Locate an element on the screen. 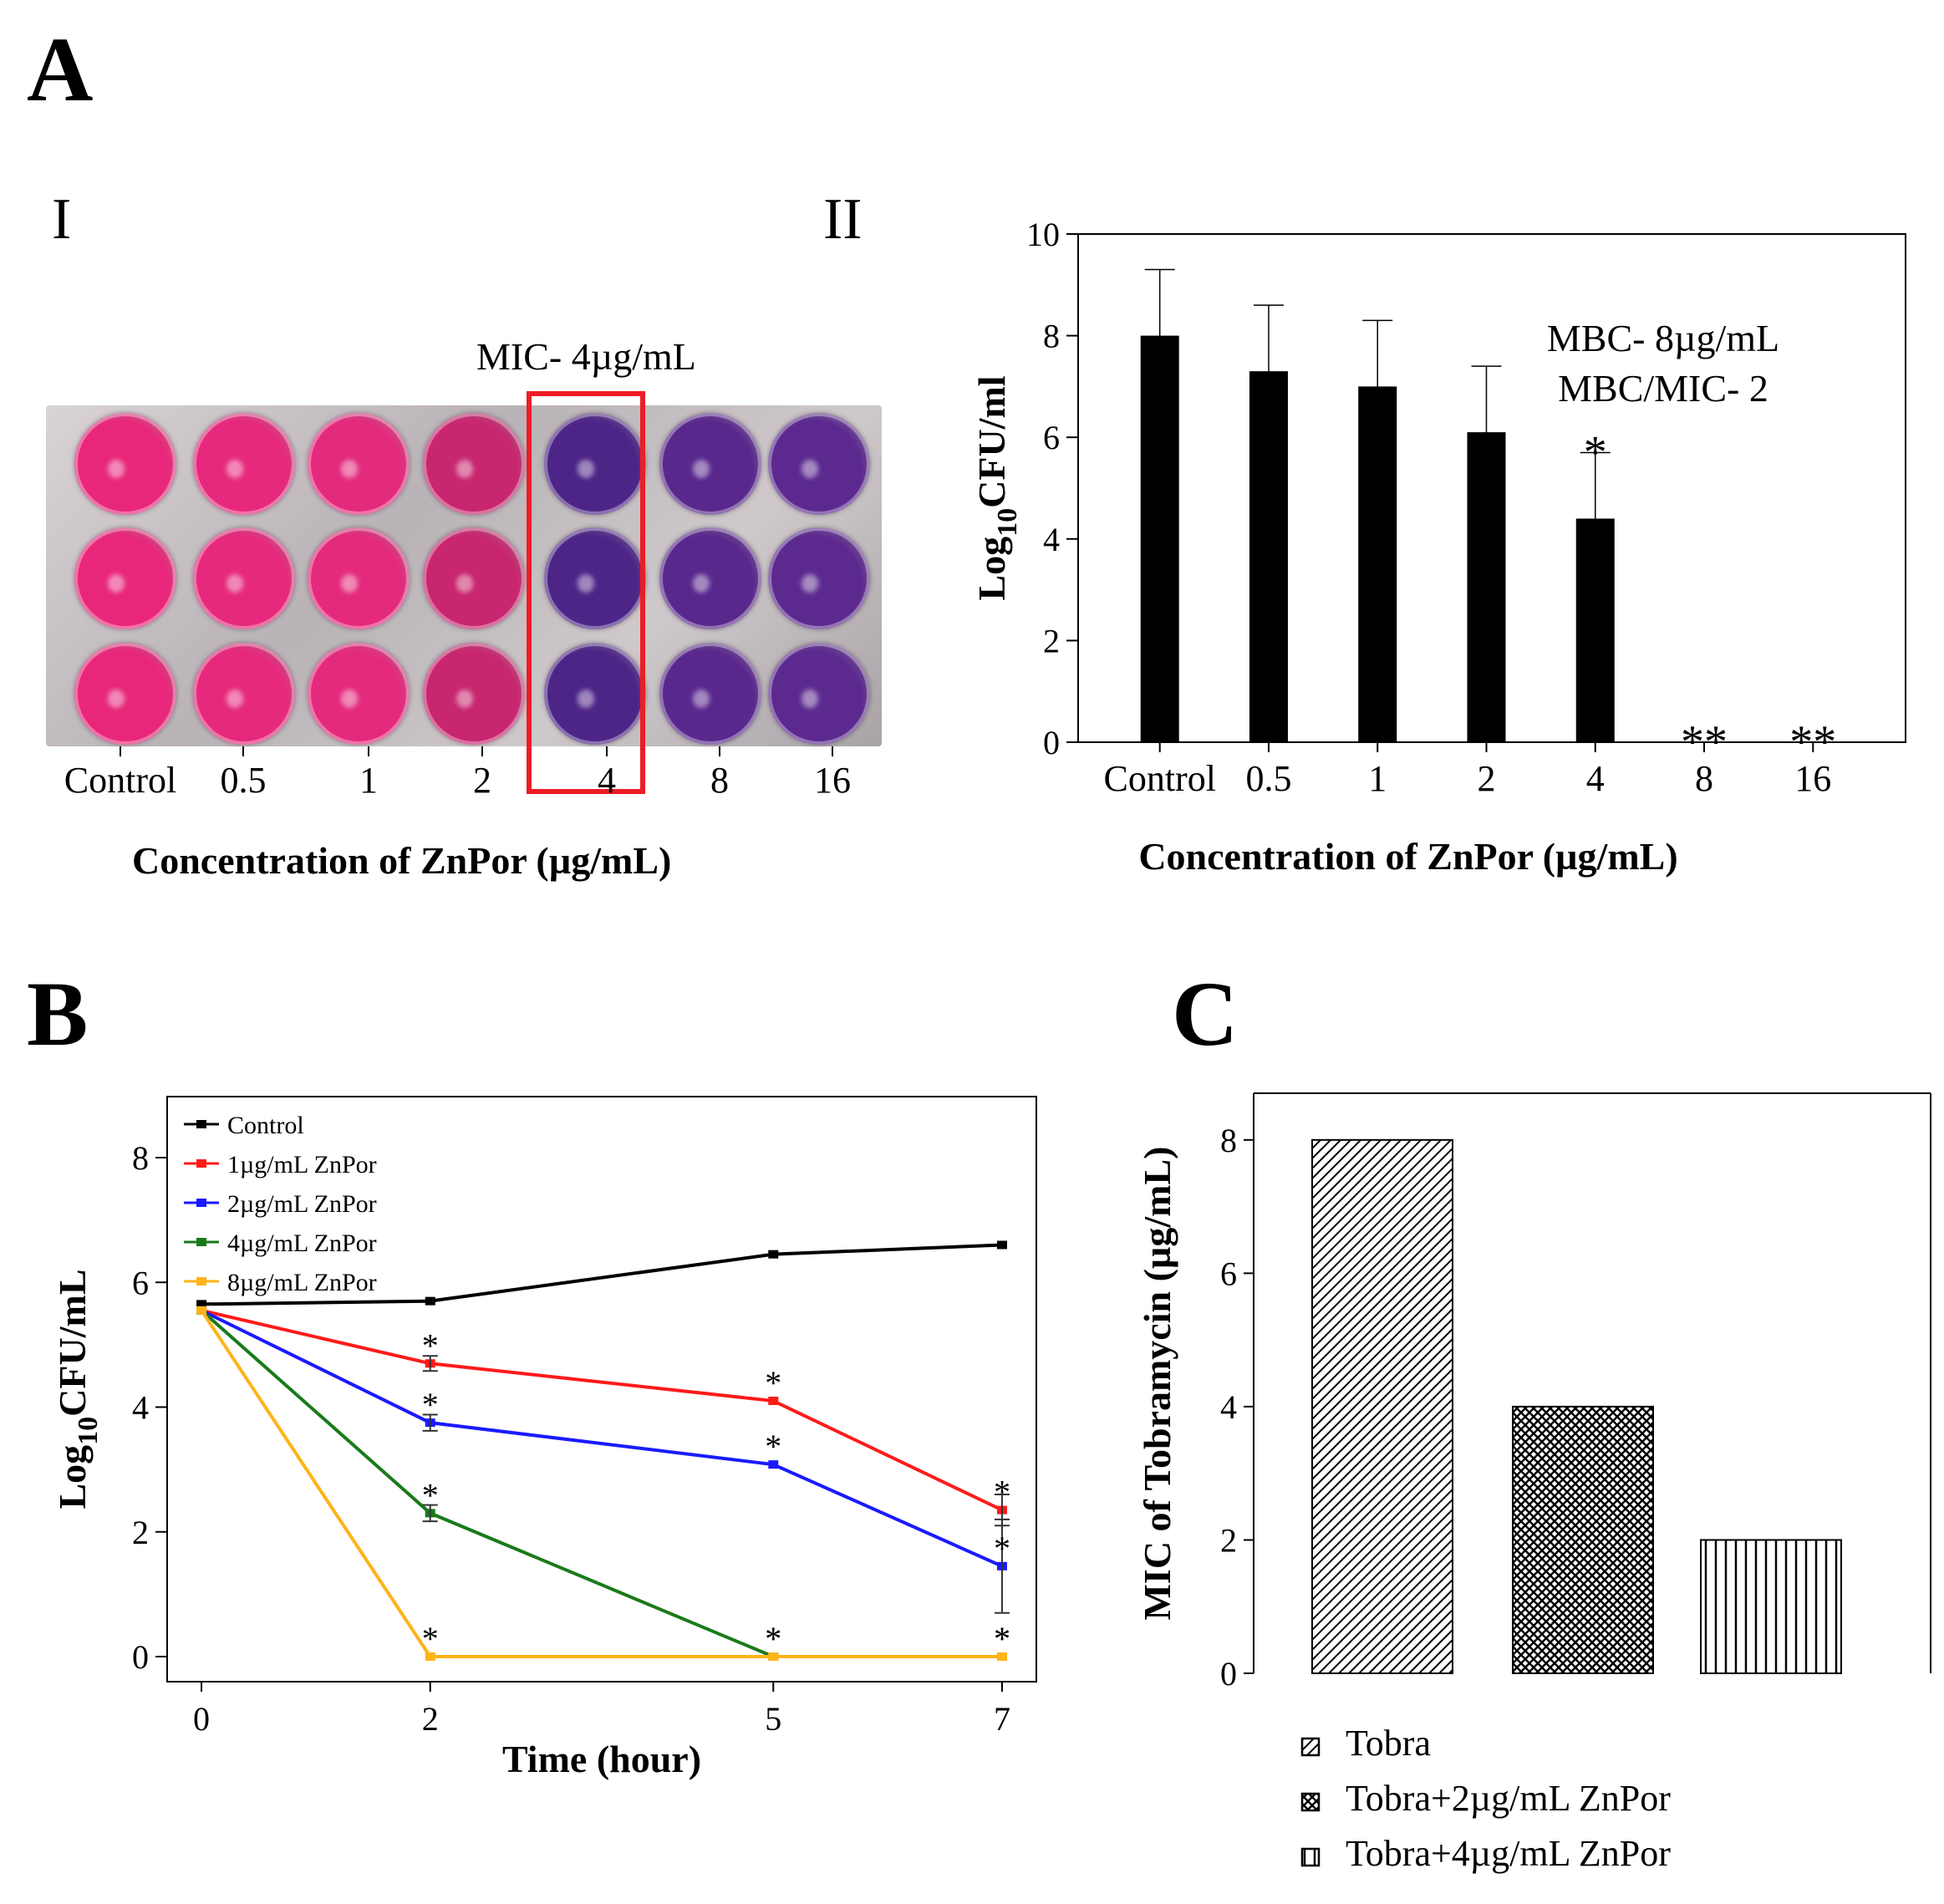 The height and width of the screenshot is (1904, 1944). x-axis-title: Concentration of ZnPor (µg/mL) is located at coordinates (1407, 856).